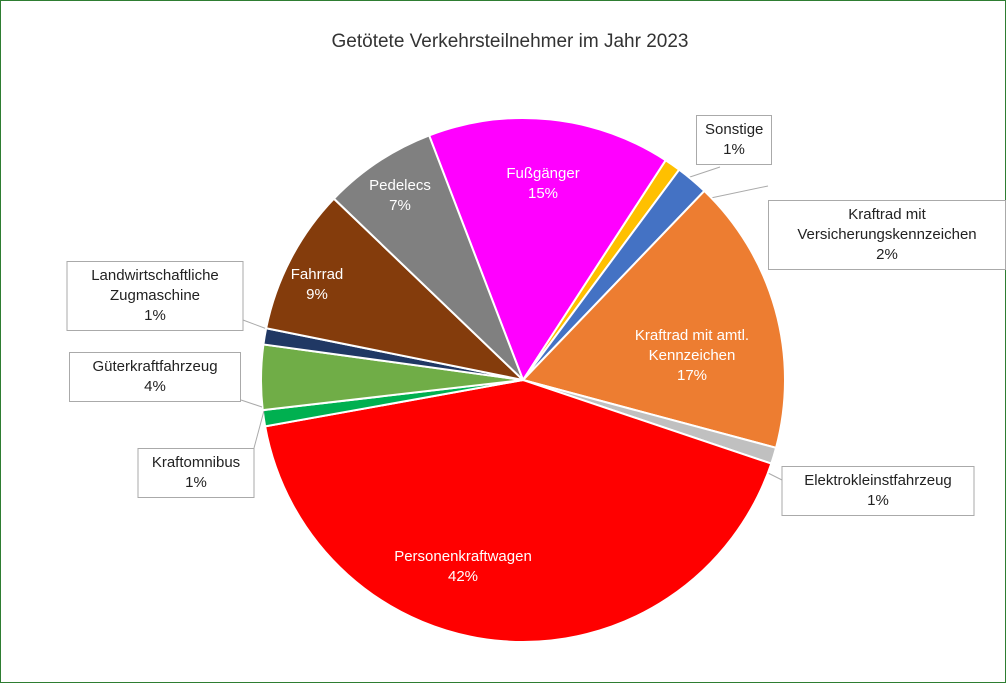  What do you see at coordinates (543, 173) in the screenshot?
I see `category-name: Fußgänger` at bounding box center [543, 173].